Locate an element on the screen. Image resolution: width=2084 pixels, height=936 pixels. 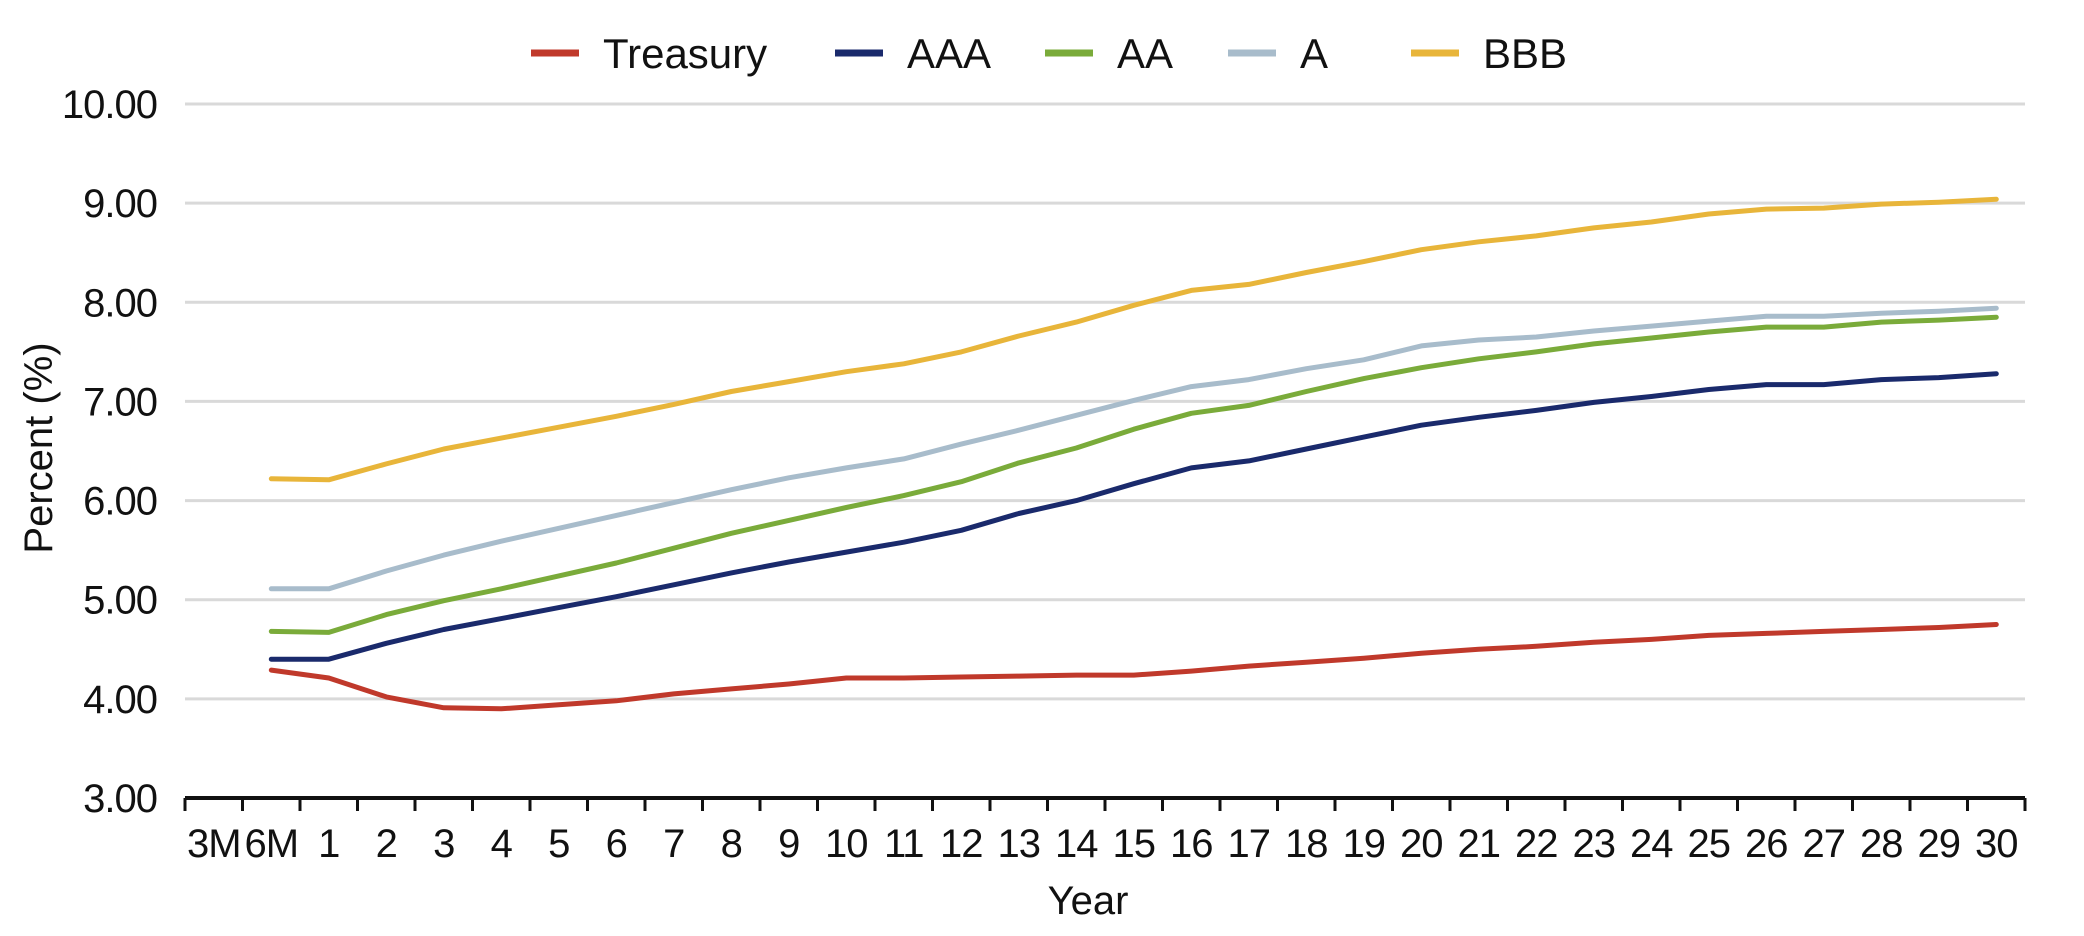
y-tick-label: 4.00 is located at coordinates (120, 700).